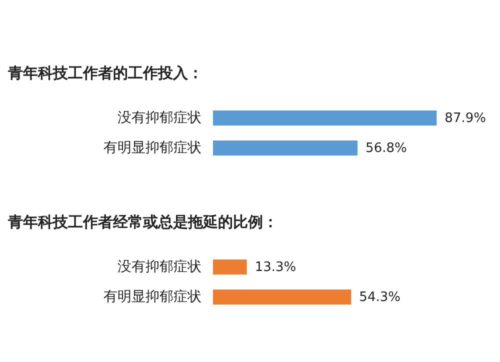  What do you see at coordinates (275, 267) in the screenshot?
I see `data-label: 13.3%` at bounding box center [275, 267].